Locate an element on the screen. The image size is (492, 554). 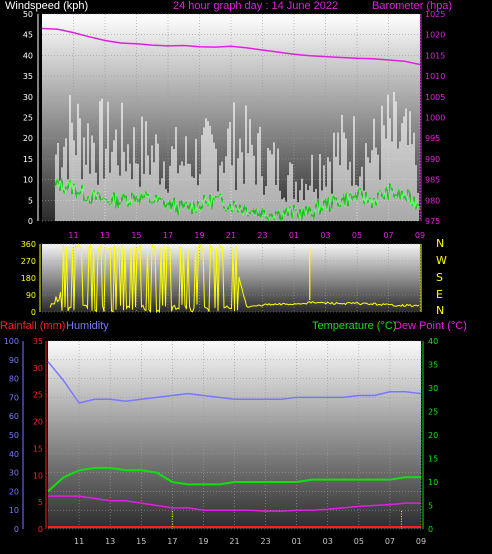
p1-y-right-tick: 990 is located at coordinates (432, 159).